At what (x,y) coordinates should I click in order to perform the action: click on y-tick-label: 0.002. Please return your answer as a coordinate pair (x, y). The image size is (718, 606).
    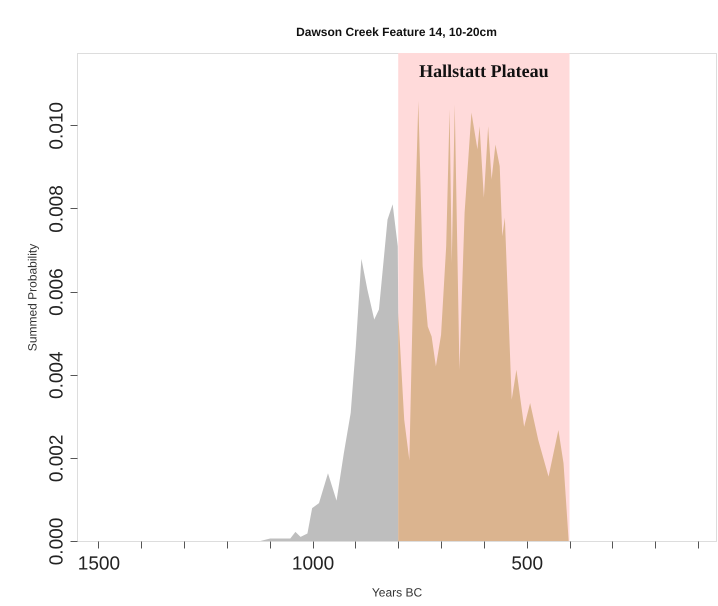
    Looking at the image, I should click on (57, 458).